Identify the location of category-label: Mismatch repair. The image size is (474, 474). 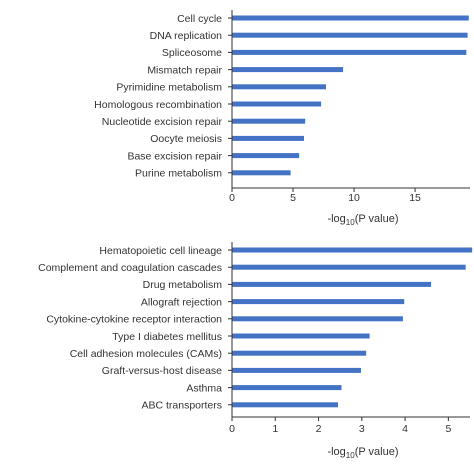
(184, 70).